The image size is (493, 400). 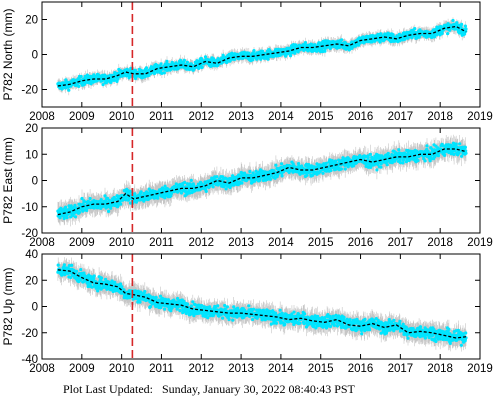 What do you see at coordinates (440, 117) in the screenshot?
I see `x-tick-label: 2018` at bounding box center [440, 117].